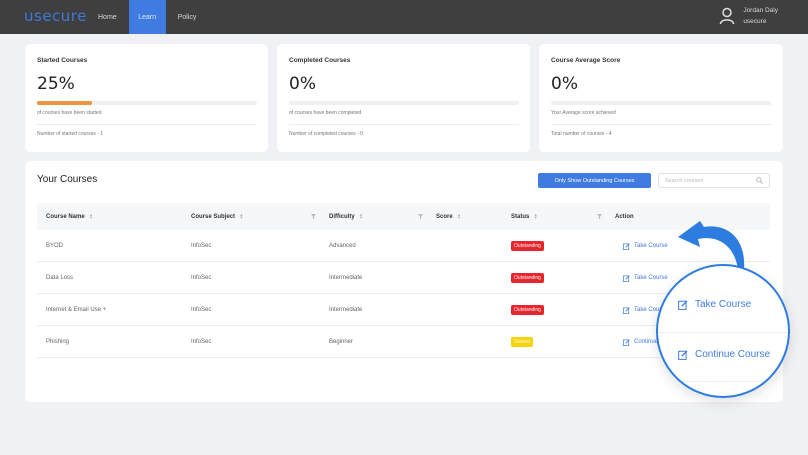 The height and width of the screenshot is (455, 808). I want to click on curved-arrow-icon, so click(711, 245).